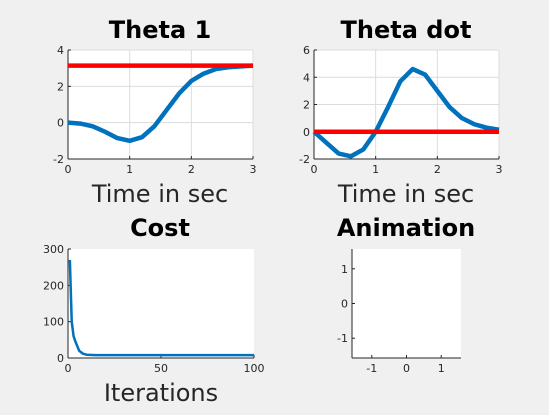  I want to click on series-theta1, so click(160, 103).